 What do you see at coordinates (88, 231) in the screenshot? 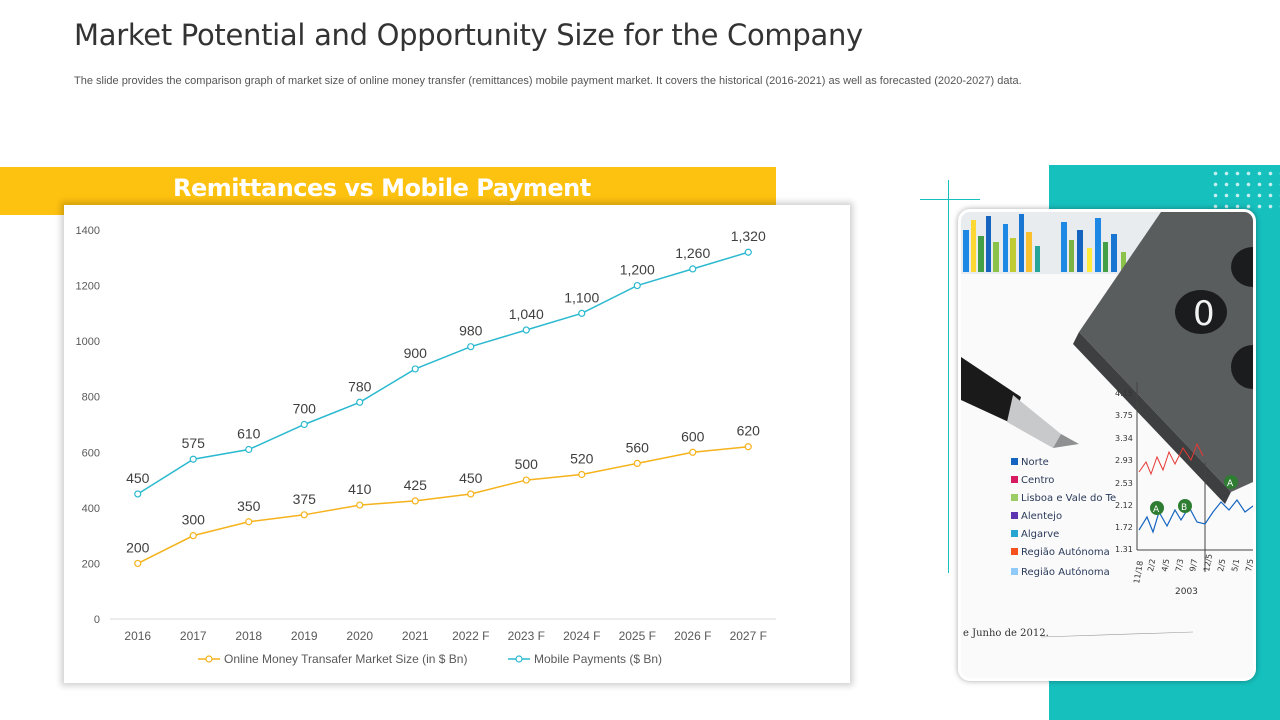
I see `y-tick-label: 1400` at bounding box center [88, 231].